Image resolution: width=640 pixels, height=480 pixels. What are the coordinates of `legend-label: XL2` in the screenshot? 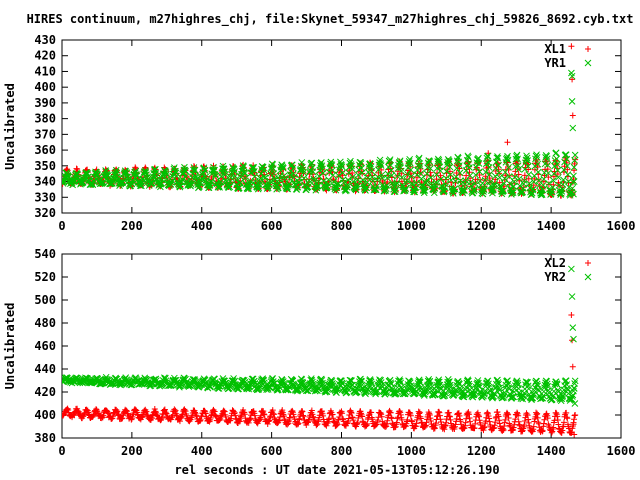 It's located at (555, 263).